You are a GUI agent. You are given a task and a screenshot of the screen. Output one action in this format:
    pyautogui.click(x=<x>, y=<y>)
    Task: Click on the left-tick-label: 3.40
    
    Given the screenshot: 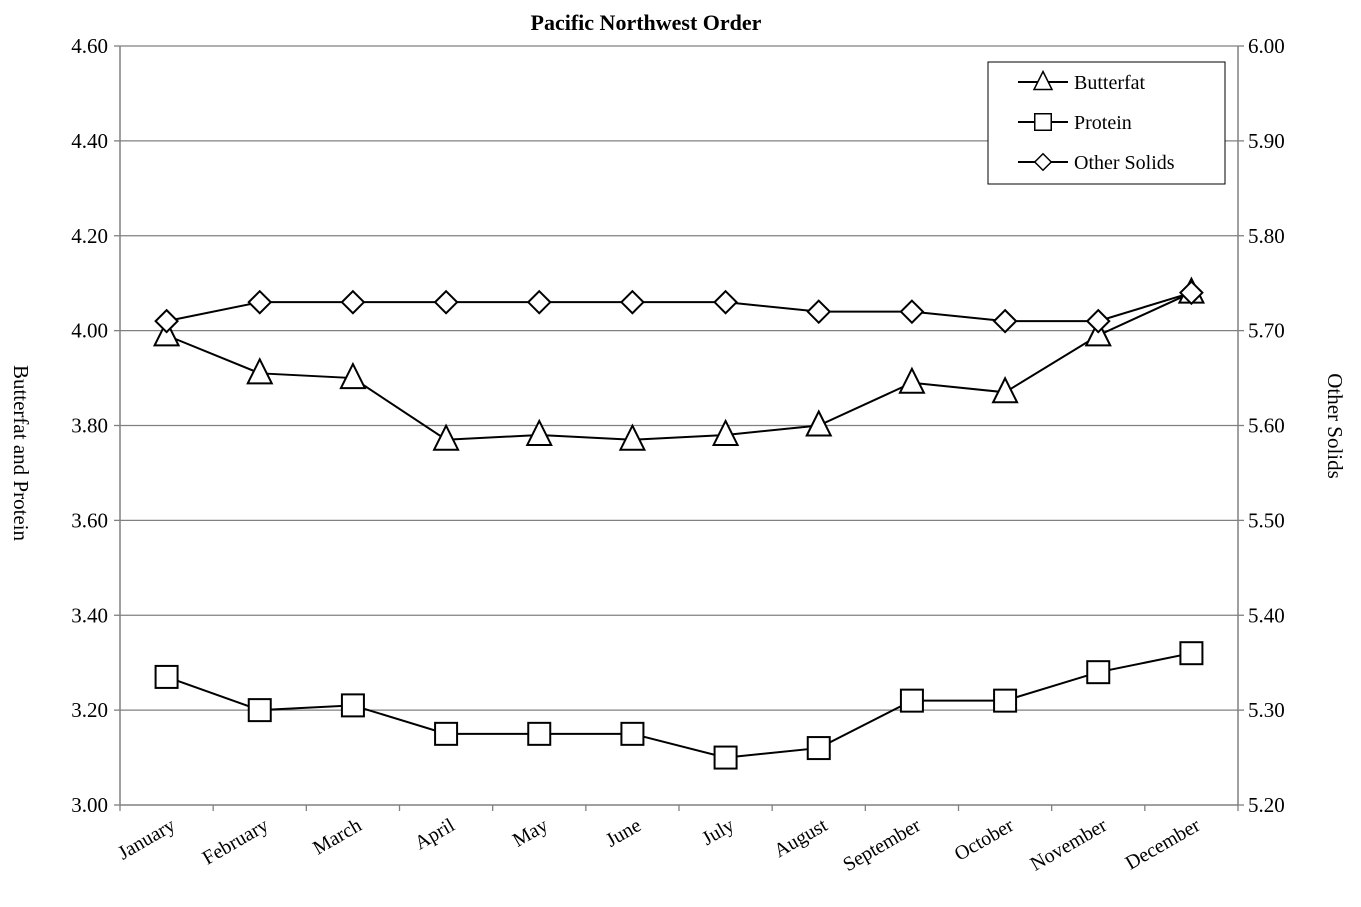 What is the action you would take?
    pyautogui.click(x=89, y=615)
    